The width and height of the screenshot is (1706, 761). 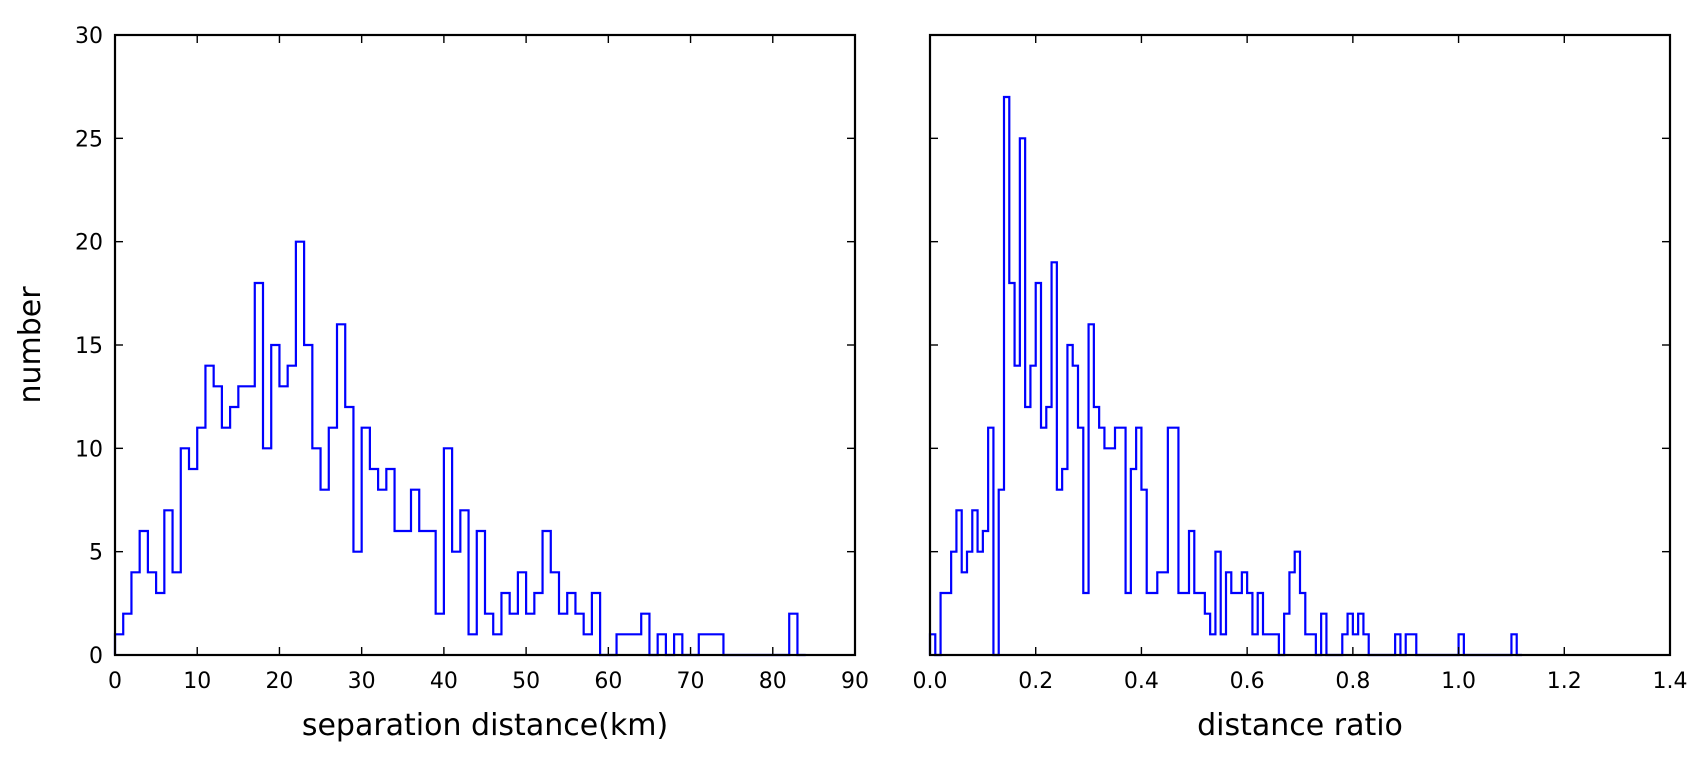 I want to click on x-tick-label: 70, so click(x=691, y=681).